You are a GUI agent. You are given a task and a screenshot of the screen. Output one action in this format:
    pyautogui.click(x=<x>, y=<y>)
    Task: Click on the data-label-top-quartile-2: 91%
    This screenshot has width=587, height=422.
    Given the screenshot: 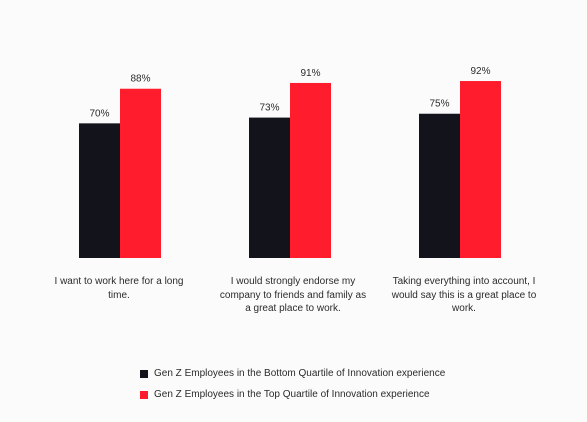 What is the action you would take?
    pyautogui.click(x=310, y=73)
    